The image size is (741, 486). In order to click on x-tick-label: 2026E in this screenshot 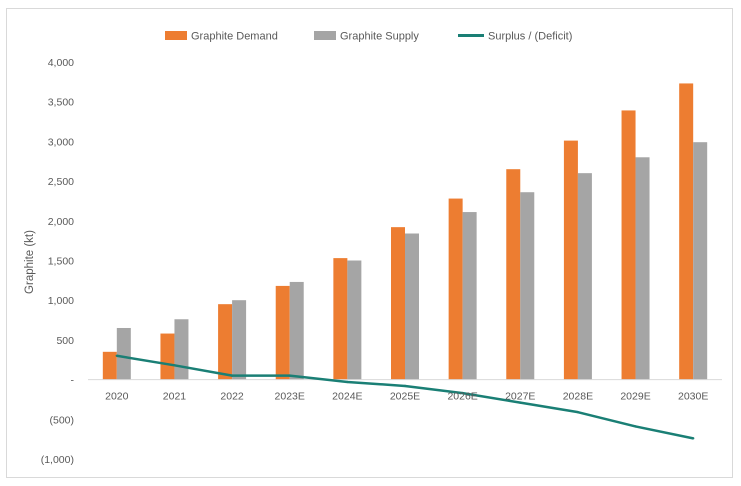, I will do `click(462, 397)`.